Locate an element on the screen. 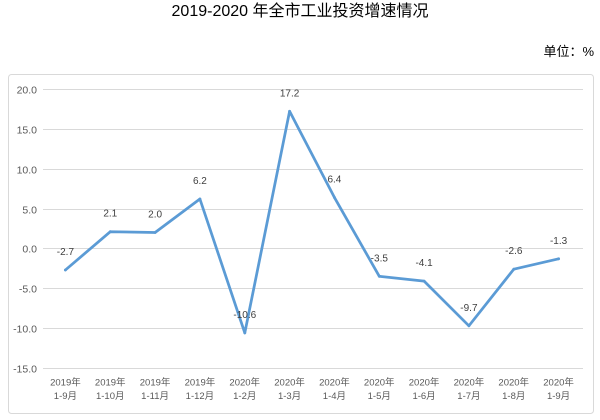 The image size is (600, 420). y-axis-labels: 20.0 15.0 10.0 5.0 0.0 -5.0 -10.0 -15.0 is located at coordinates (25, 229).